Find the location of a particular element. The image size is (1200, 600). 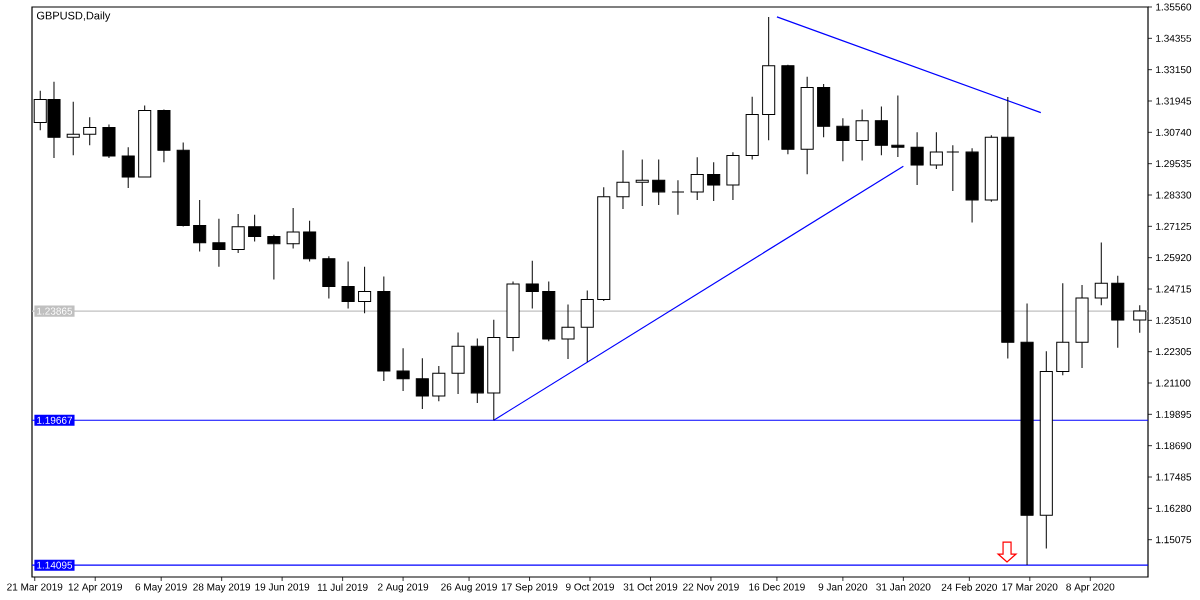

x-tick-label: 19 Jun 2019 is located at coordinates (282, 587).